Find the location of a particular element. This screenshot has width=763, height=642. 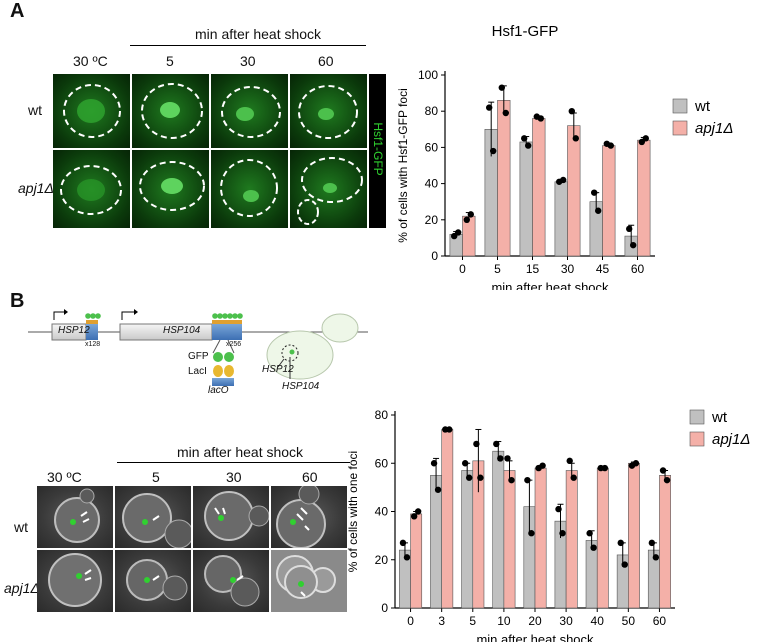

schematic-diagram is located at coordinates (198, 347).